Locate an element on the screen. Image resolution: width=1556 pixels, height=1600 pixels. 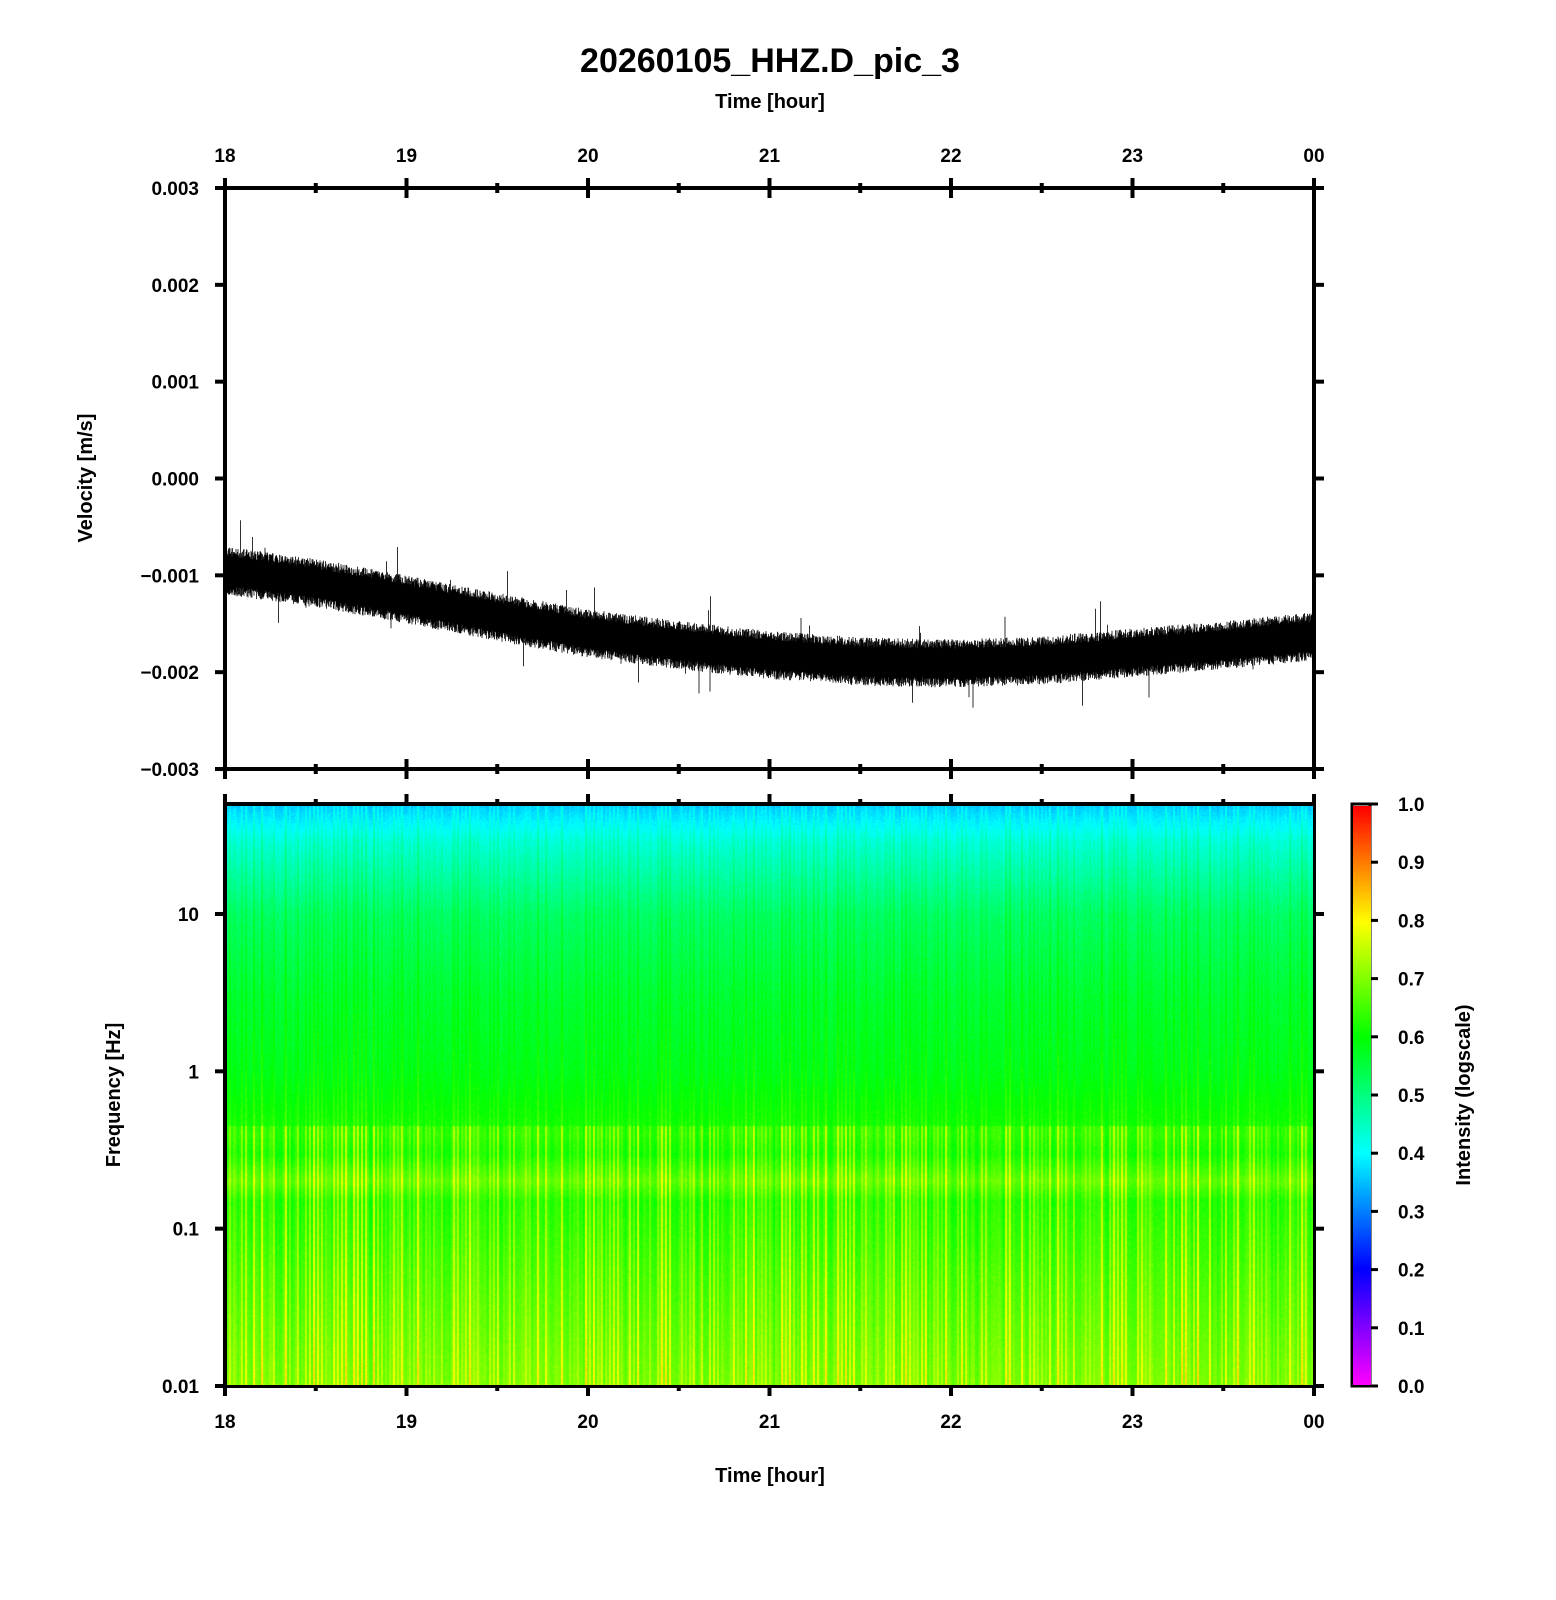
velocity-y-tick-label: −0.002 is located at coordinates (169, 673).